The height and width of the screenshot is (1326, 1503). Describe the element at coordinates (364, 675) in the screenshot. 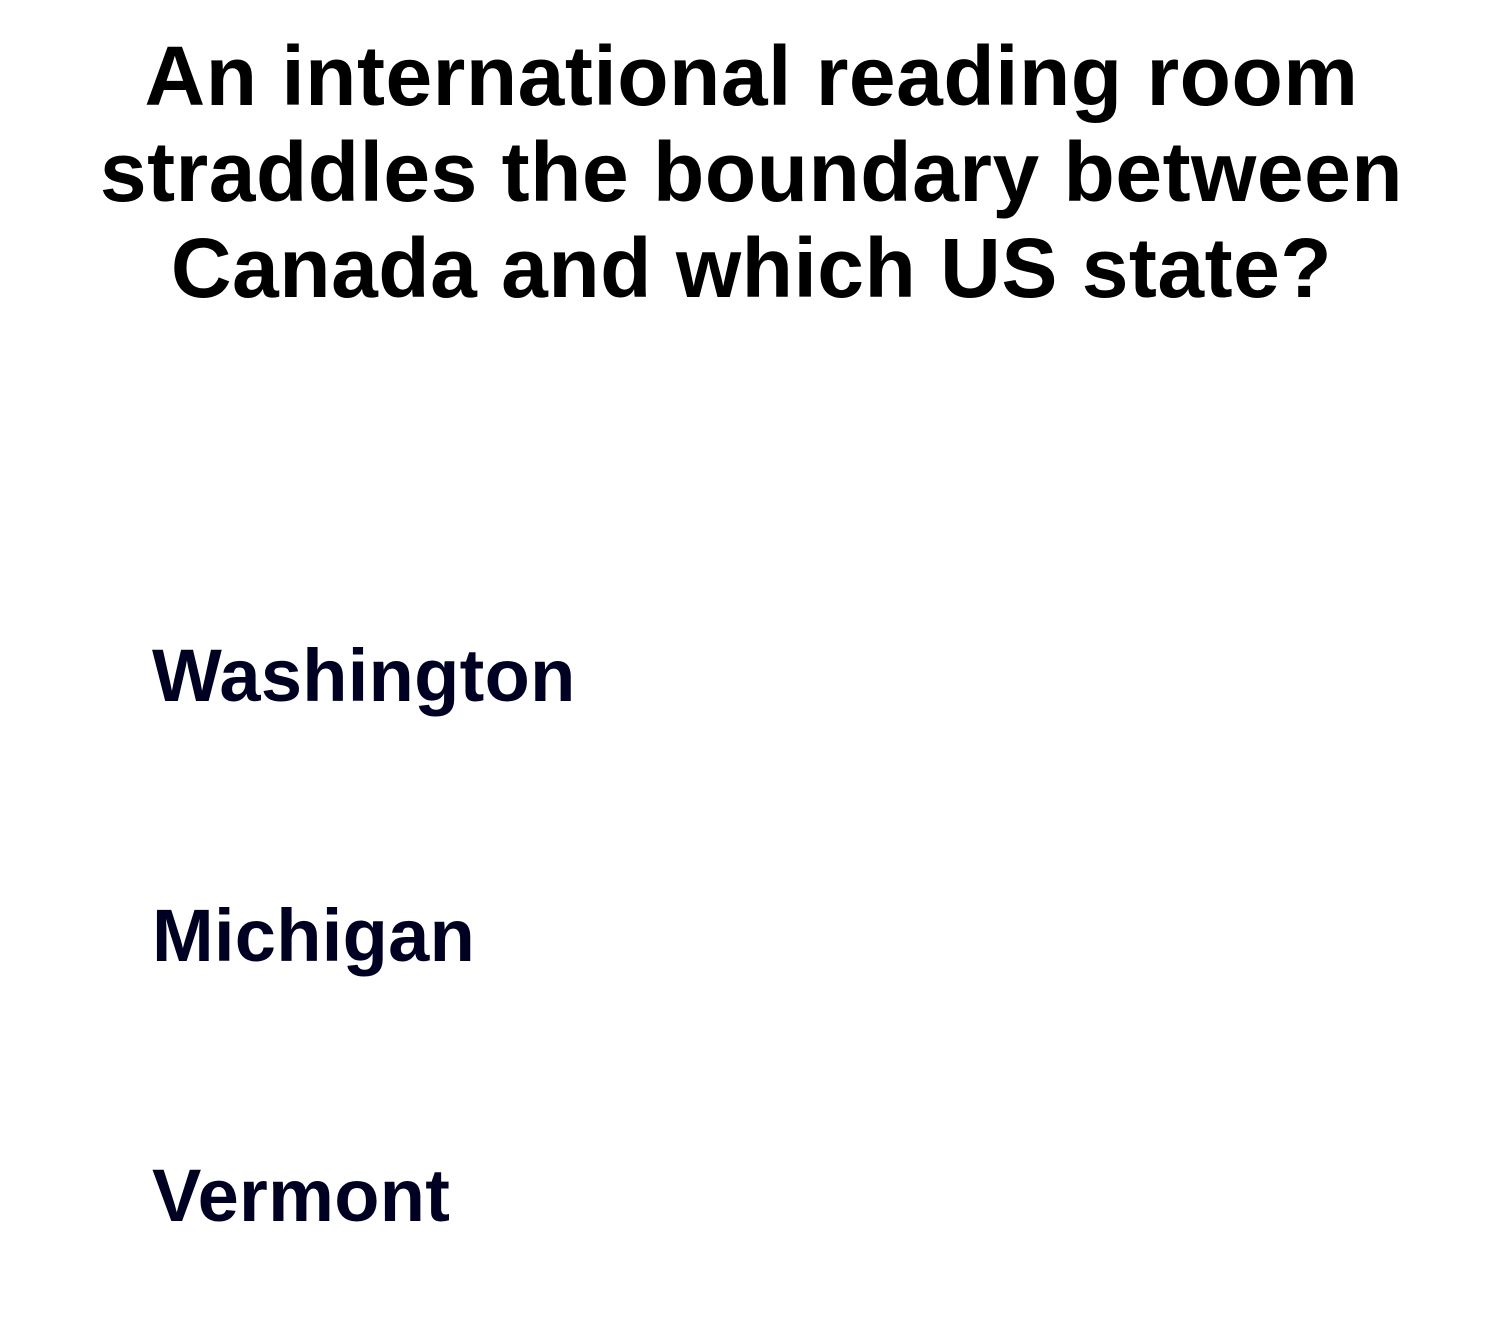

I see `answer-label: Washington` at that location.